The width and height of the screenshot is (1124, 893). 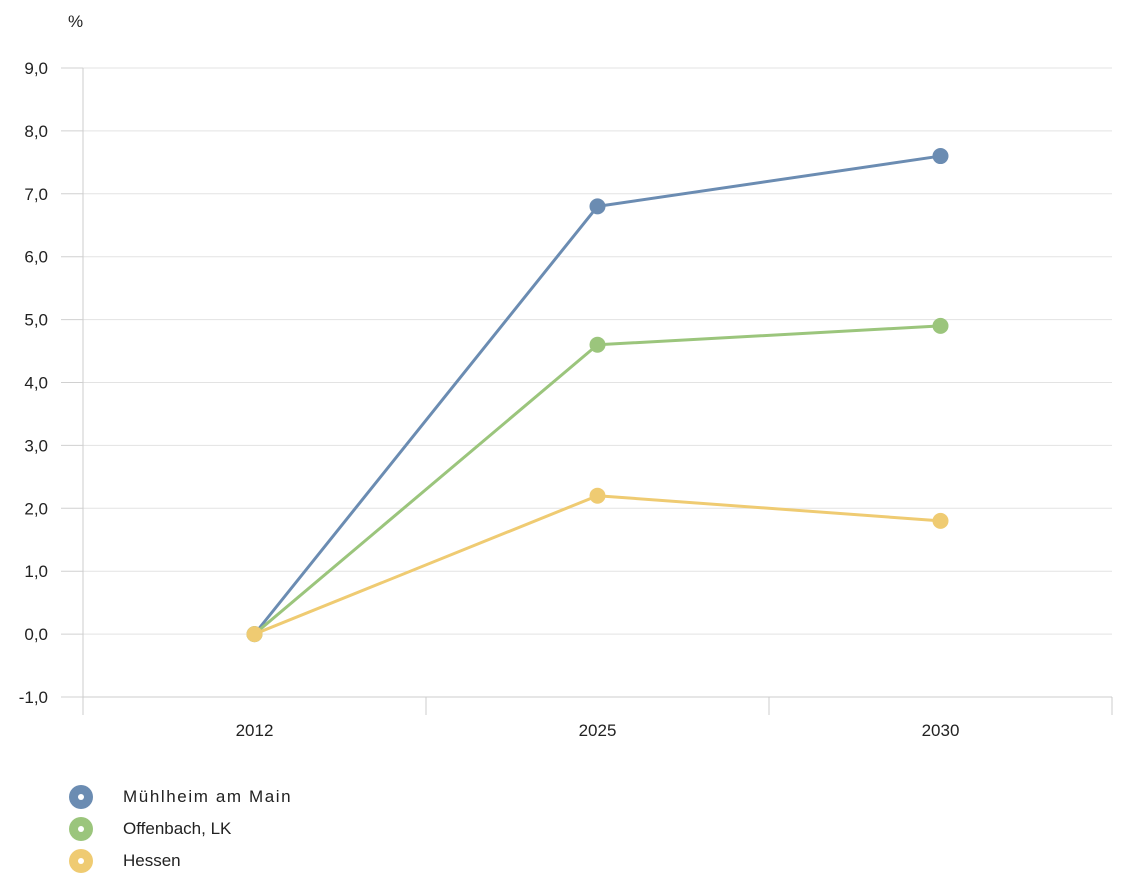 What do you see at coordinates (598, 565) in the screenshot?
I see `series-line` at bounding box center [598, 565].